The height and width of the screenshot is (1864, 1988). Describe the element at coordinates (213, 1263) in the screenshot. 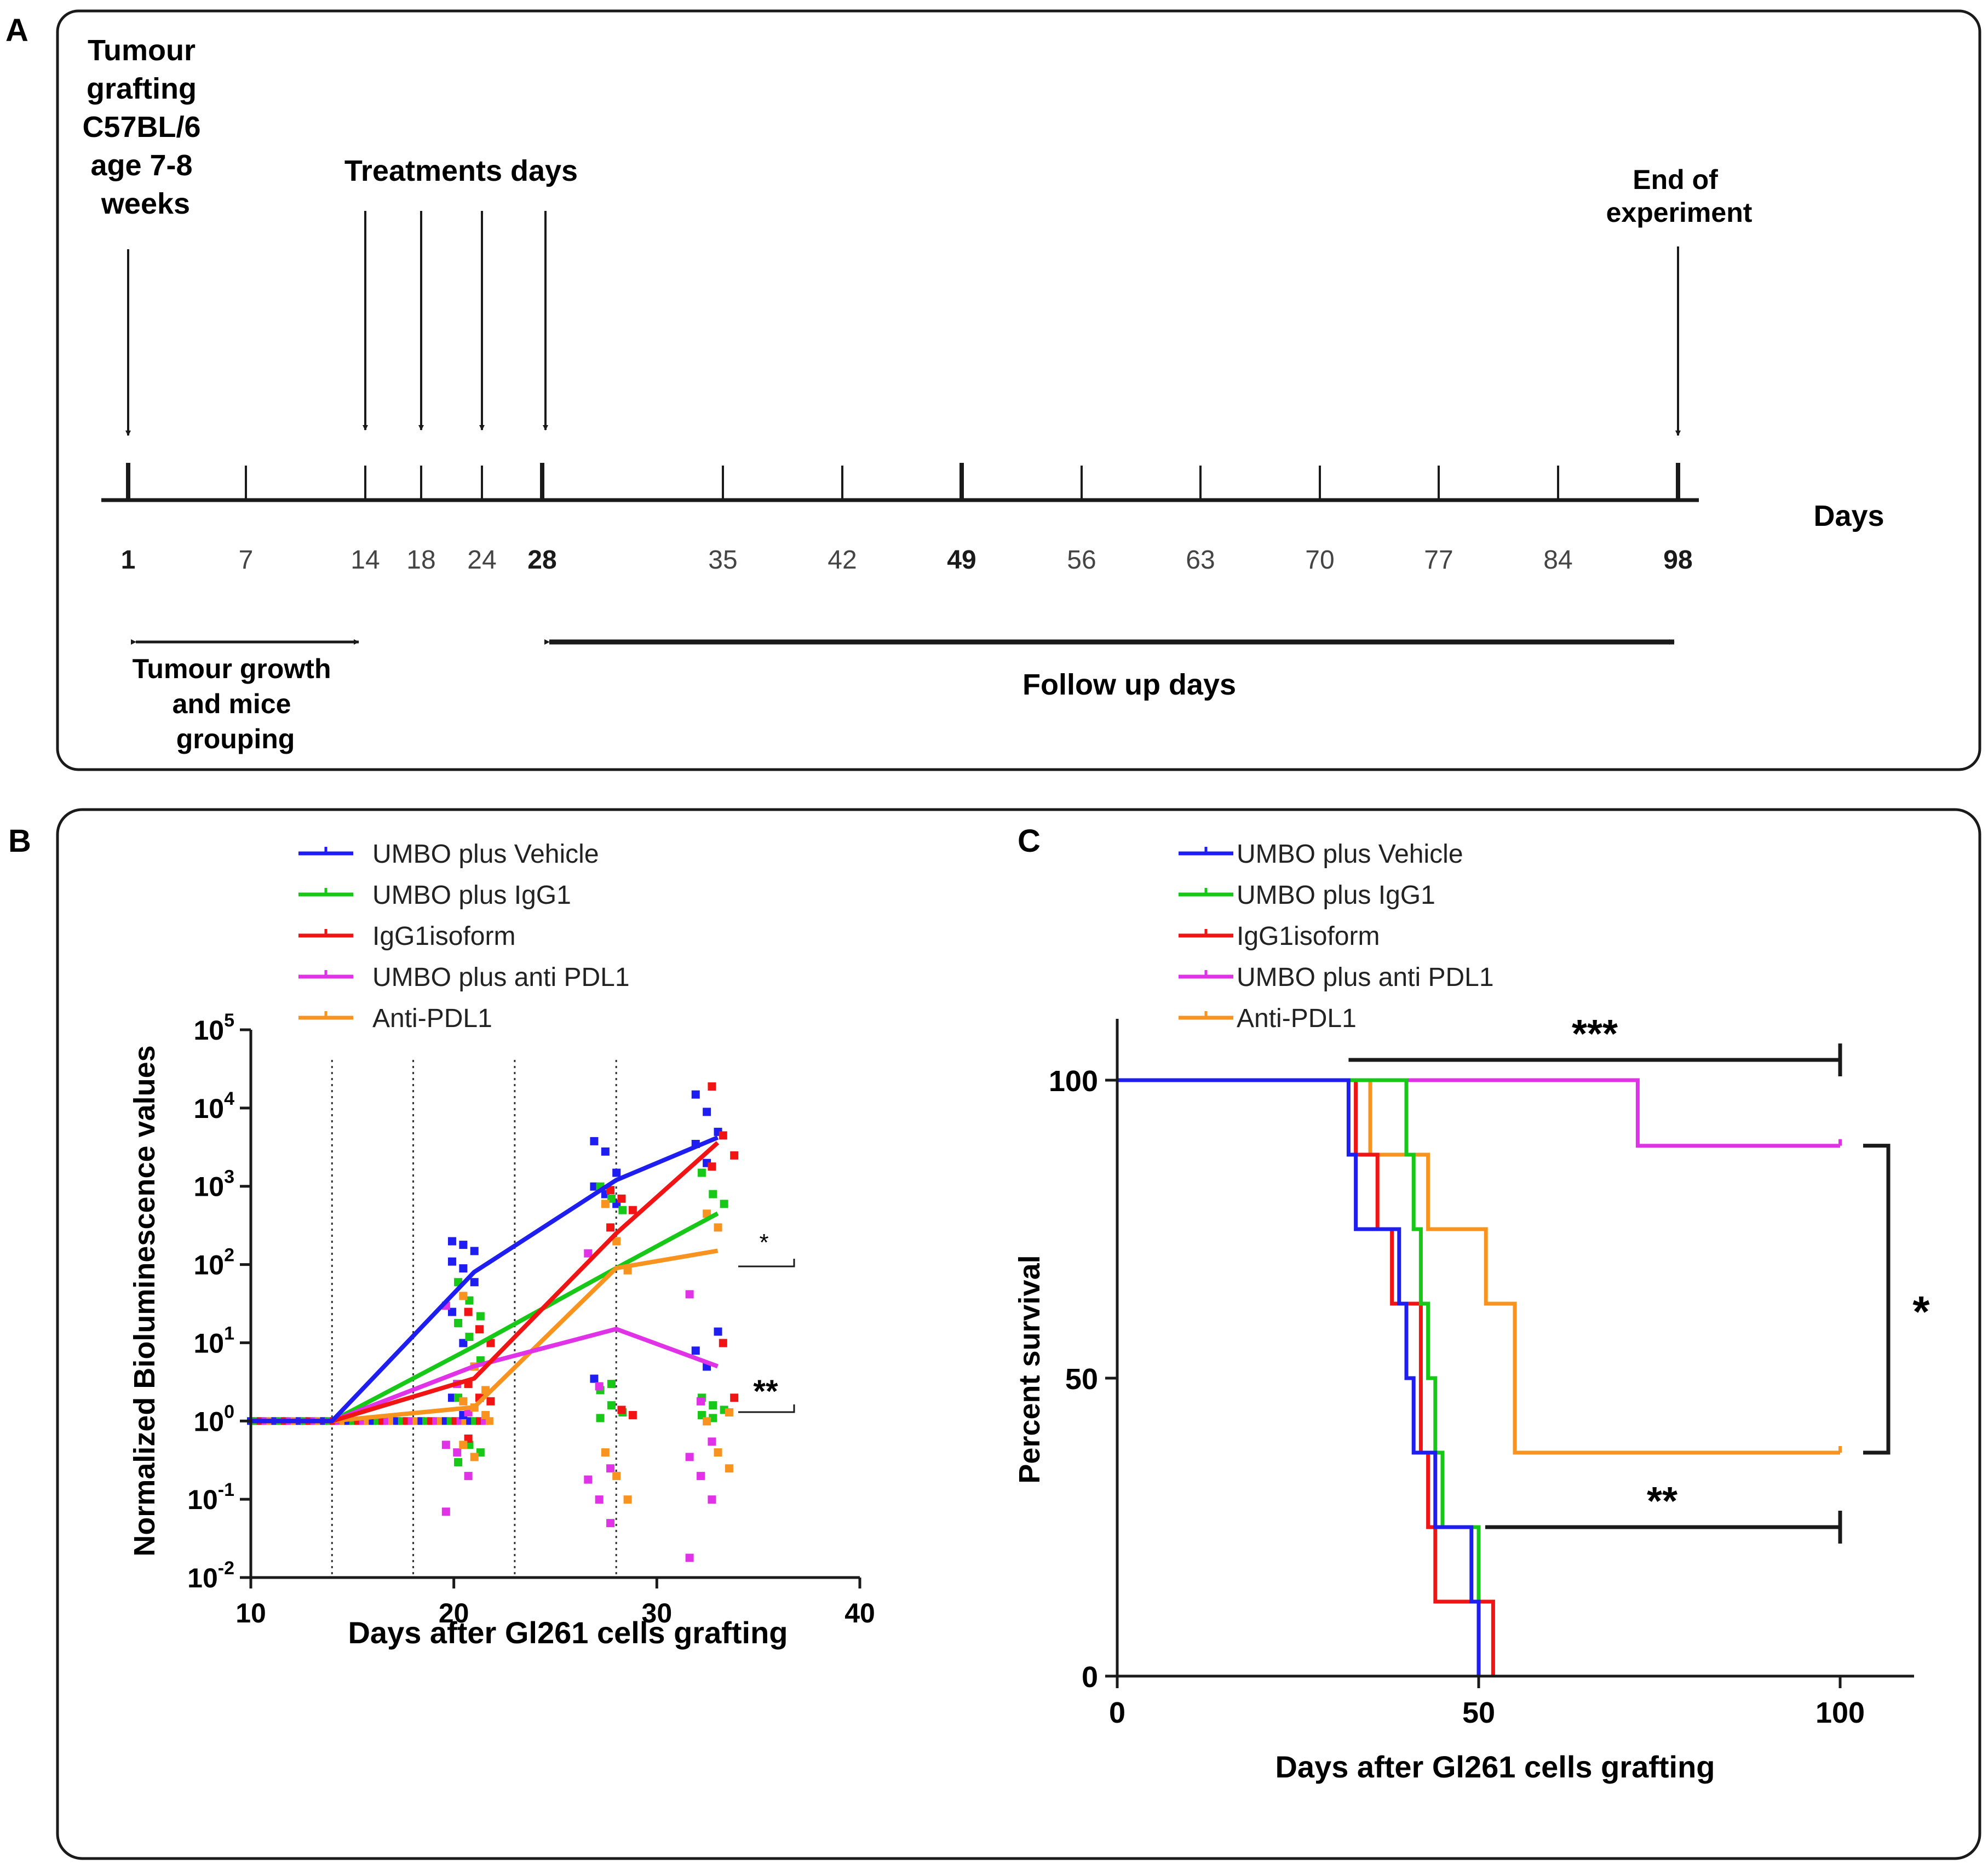

I see `y-tick-label: 10²` at that location.